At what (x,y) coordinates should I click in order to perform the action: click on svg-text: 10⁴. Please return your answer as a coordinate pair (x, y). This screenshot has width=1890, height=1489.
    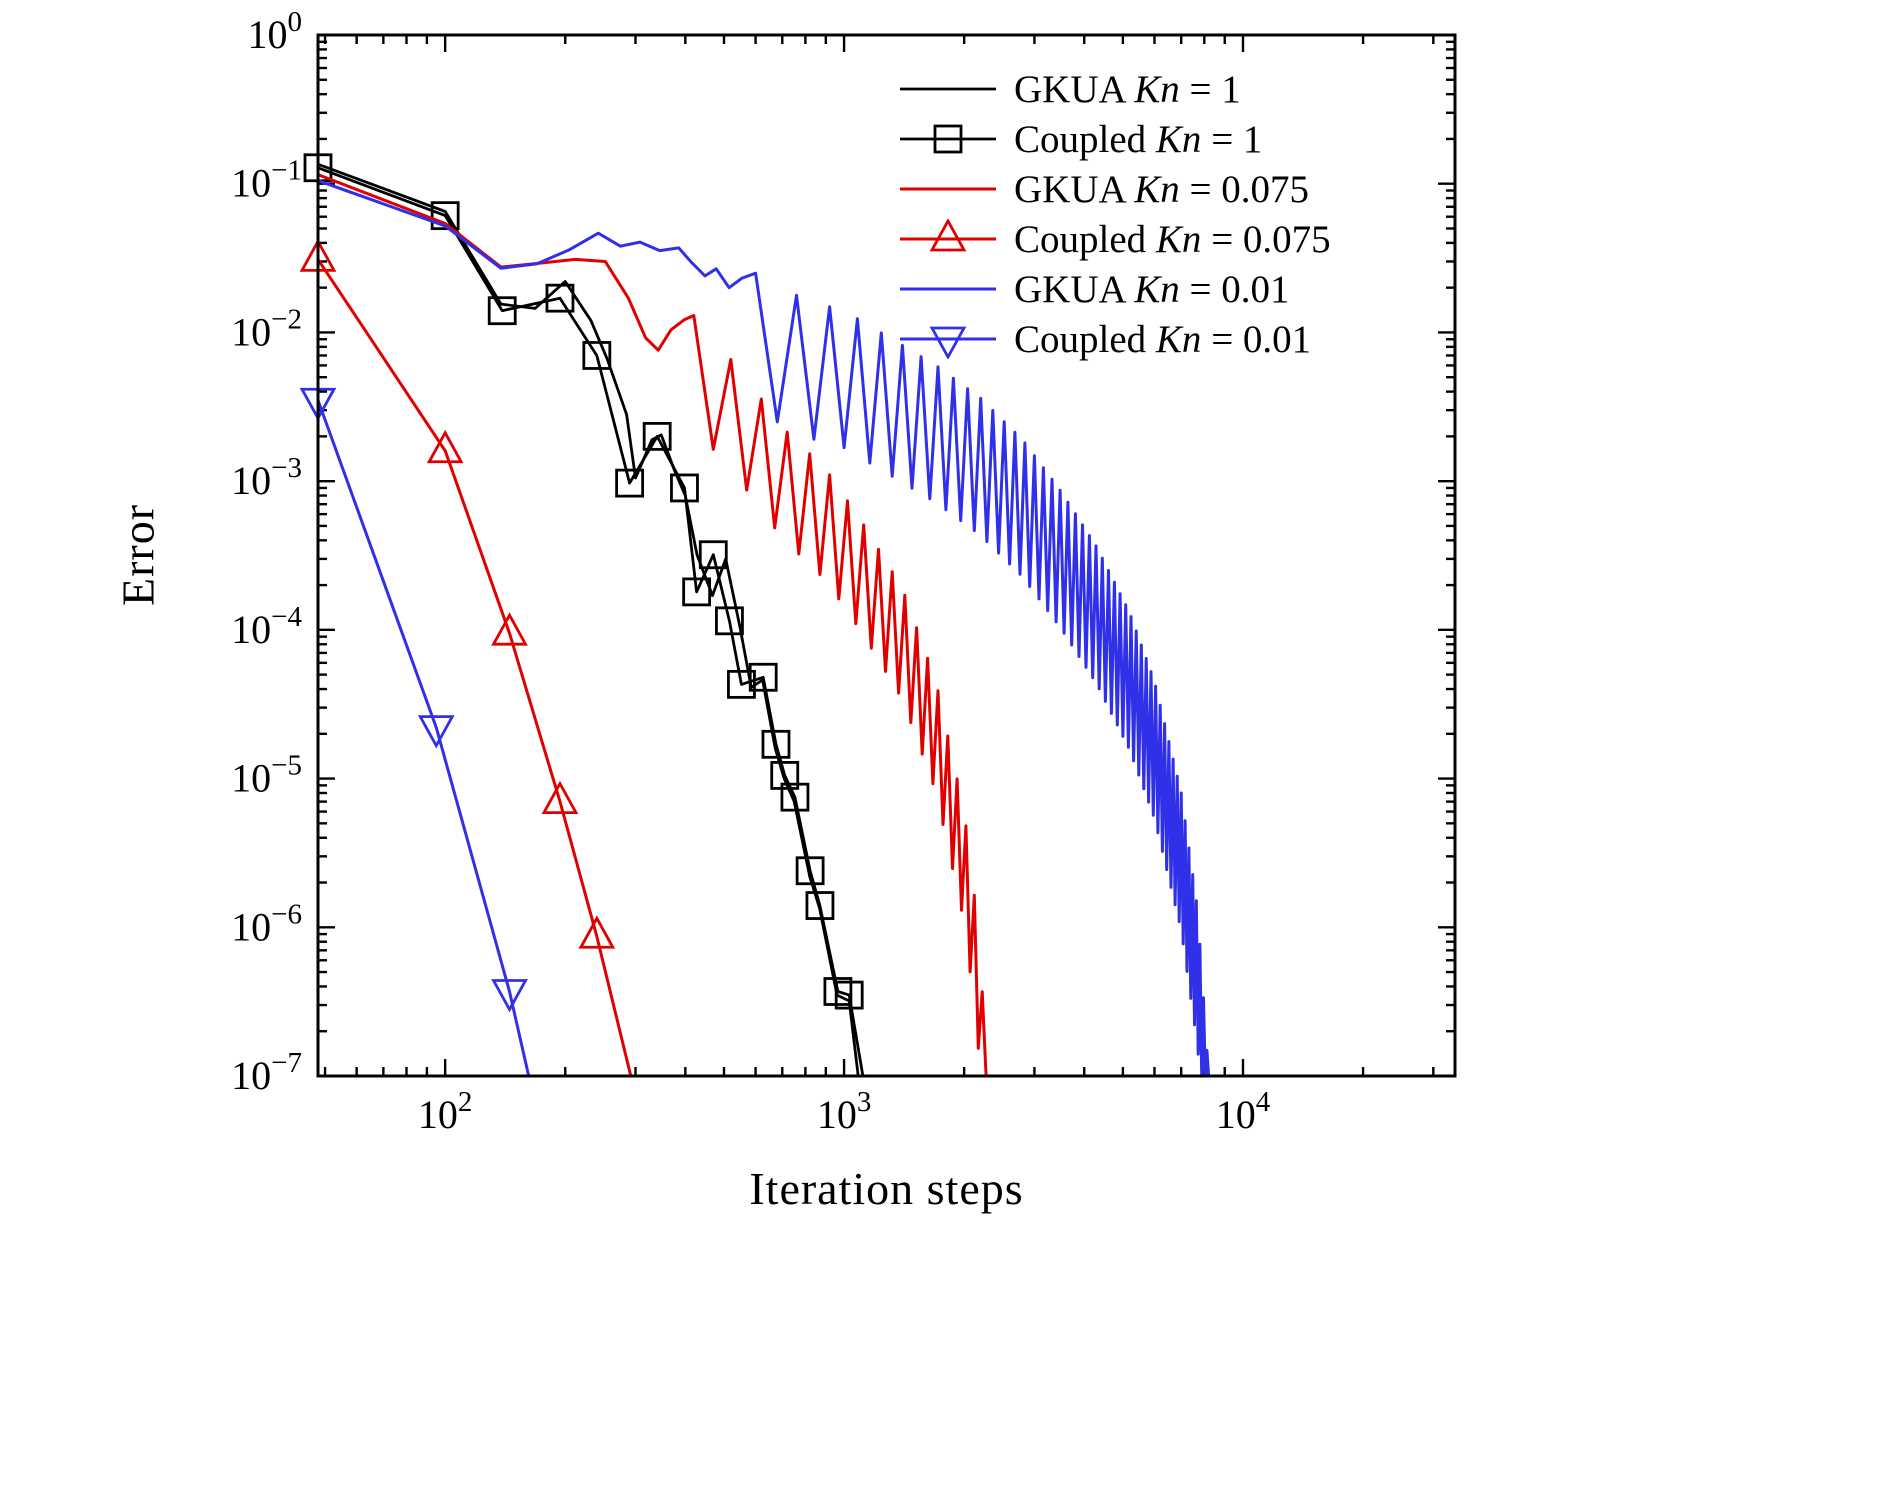
    Looking at the image, I should click on (1243, 1111).